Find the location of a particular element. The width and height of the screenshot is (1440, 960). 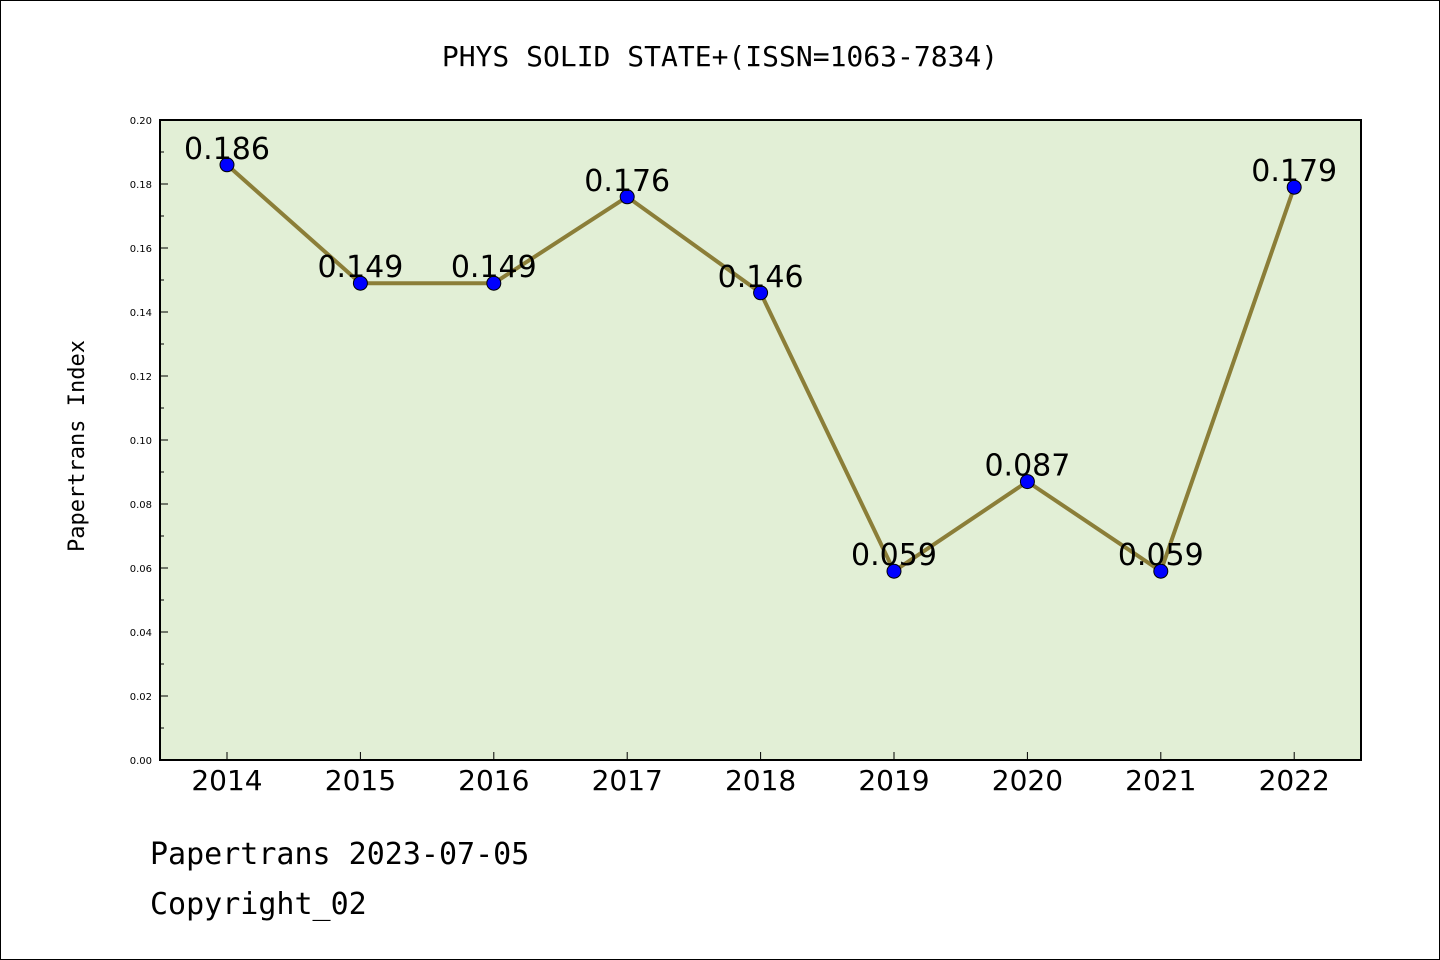

data-label: 0.176 is located at coordinates (627, 181).